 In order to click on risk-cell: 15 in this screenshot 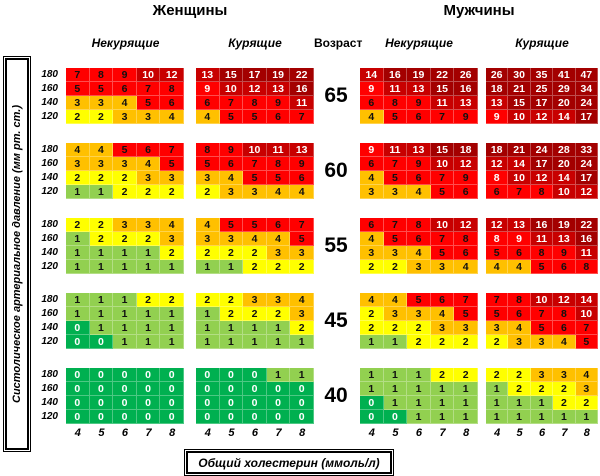, I will do `click(442, 89)`.